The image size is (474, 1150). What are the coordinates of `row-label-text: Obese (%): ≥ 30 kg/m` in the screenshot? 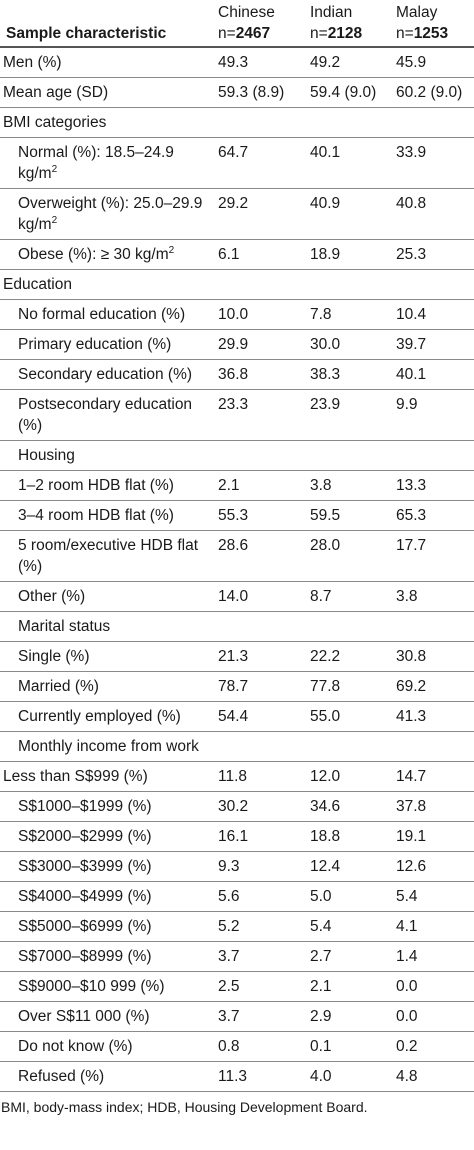 It's located at (93, 254).